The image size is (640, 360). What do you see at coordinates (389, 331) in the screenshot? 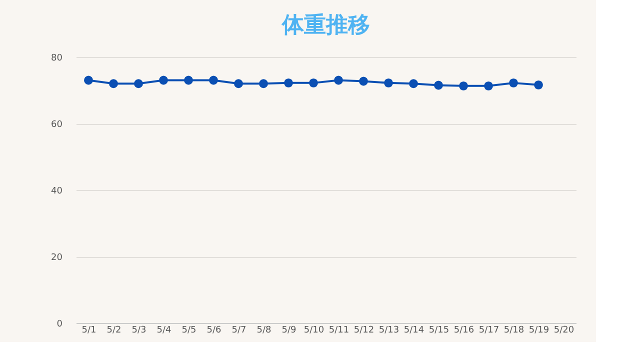
I see `x-tick-label: 5/13` at bounding box center [389, 331].